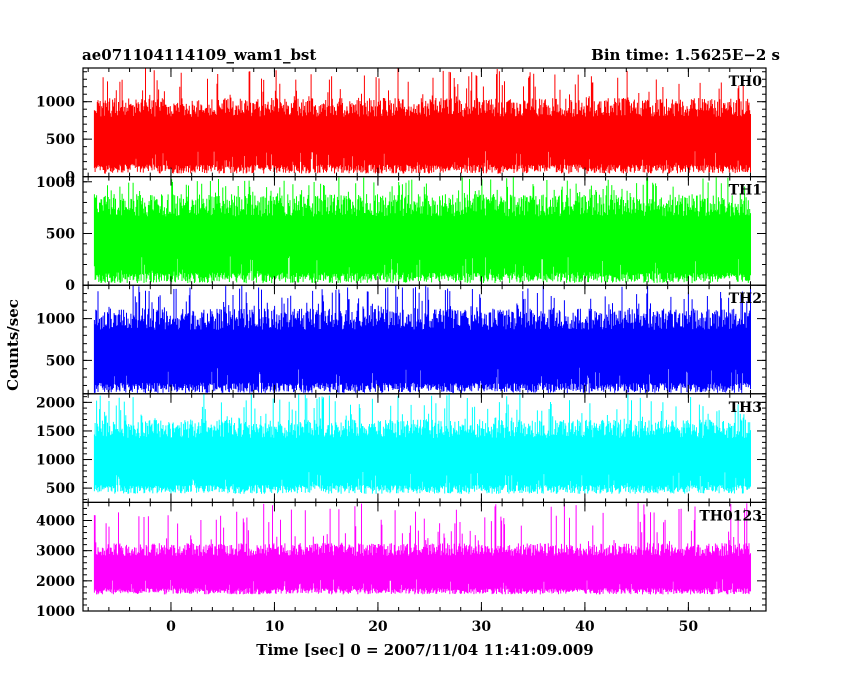  Describe the element at coordinates (745, 299) in the screenshot. I see `panel-name-label: TH2` at that location.